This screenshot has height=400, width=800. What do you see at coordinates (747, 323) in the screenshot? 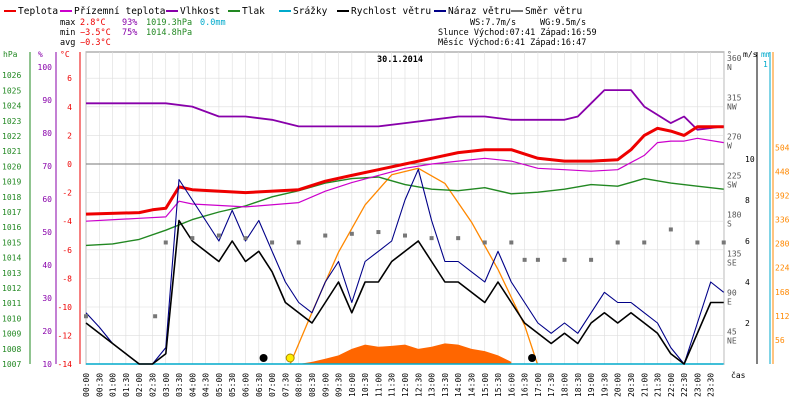
I see `tick-label-wind: 2` at bounding box center [747, 323].